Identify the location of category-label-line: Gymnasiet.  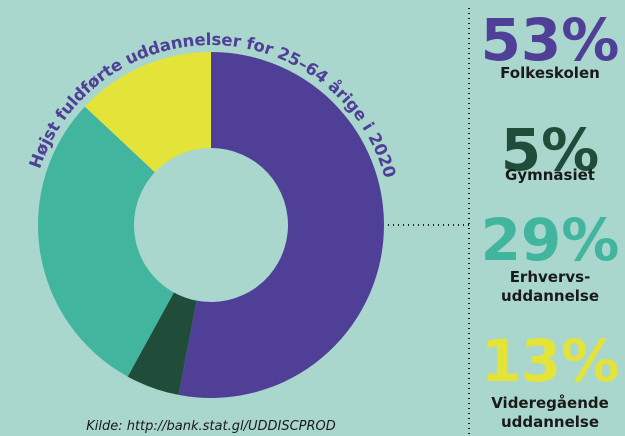
(550, 175).